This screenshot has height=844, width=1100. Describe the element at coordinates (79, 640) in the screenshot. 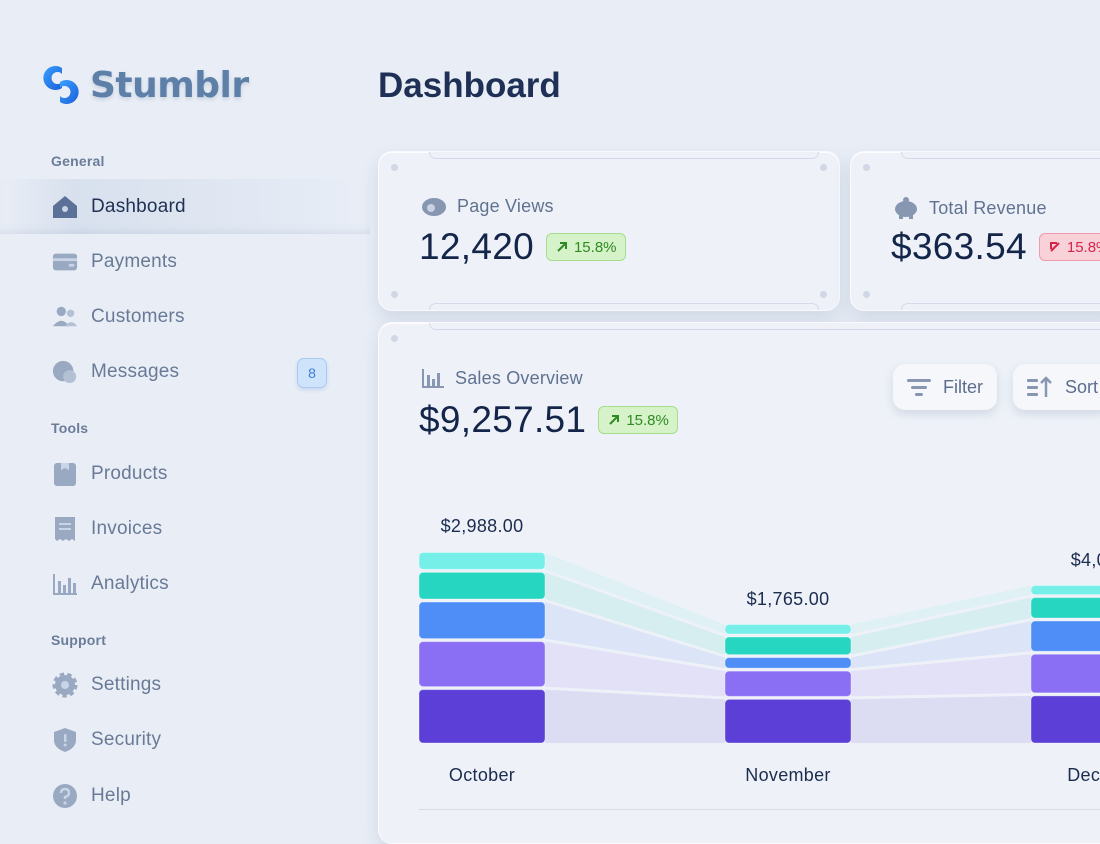

I see `section-label-support: Support` at that location.